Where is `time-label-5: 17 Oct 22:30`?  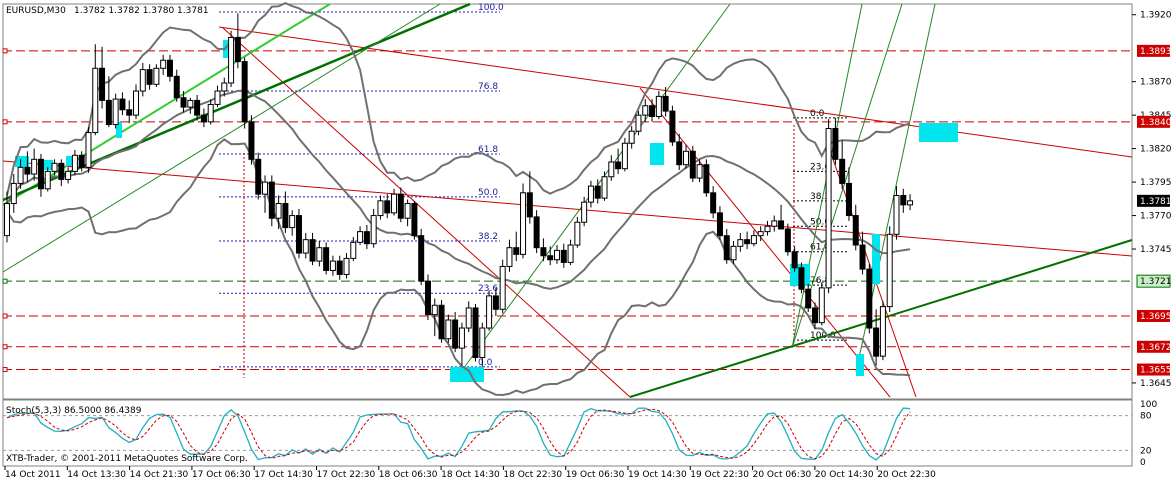 time-label-5: 17 Oct 22:30 is located at coordinates (346, 475).